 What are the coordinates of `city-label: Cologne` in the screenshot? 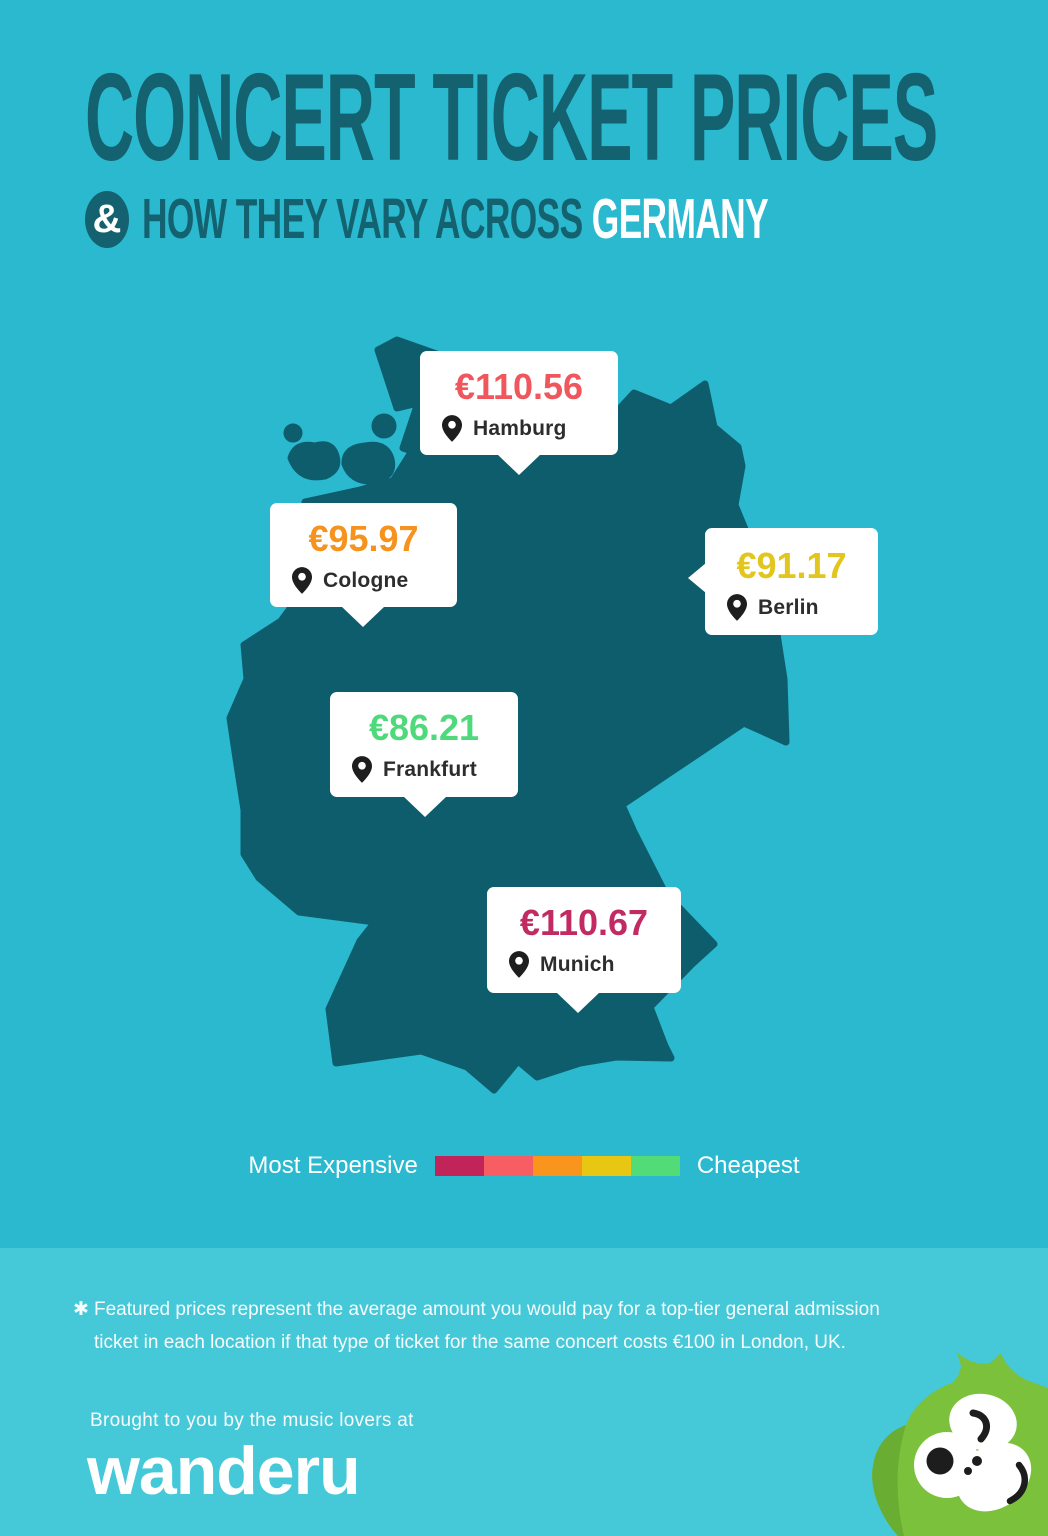 It's located at (366, 580).